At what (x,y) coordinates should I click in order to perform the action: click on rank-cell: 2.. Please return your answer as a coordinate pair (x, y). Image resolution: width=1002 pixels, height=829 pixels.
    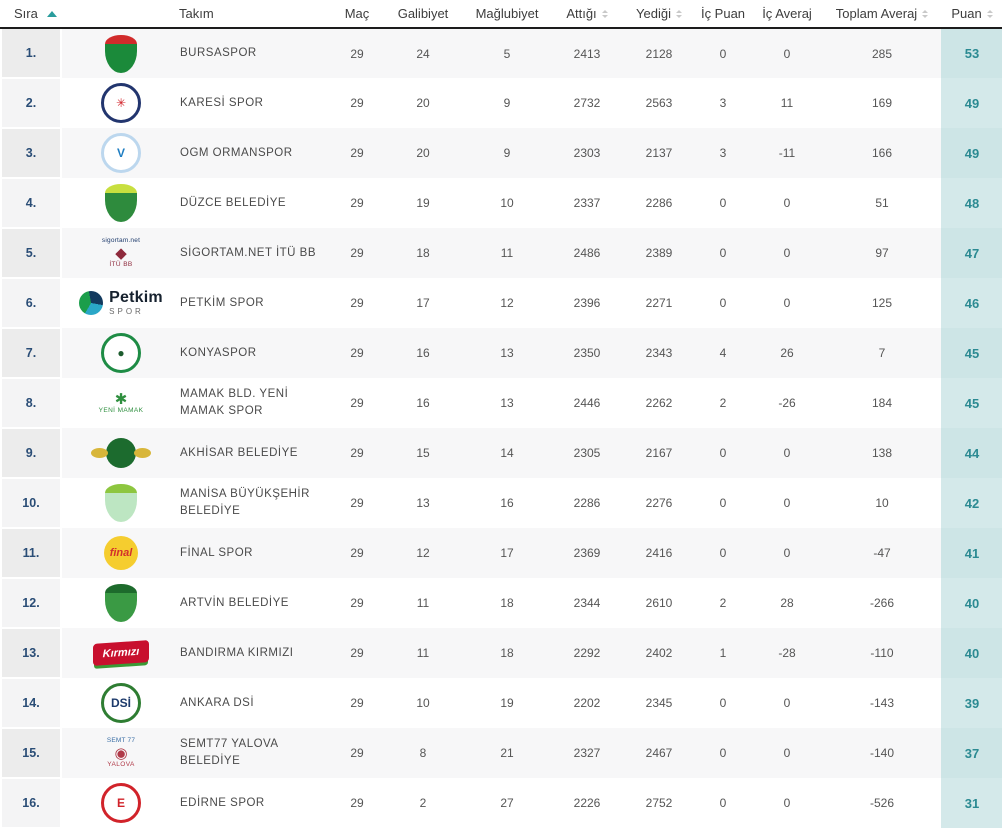
    Looking at the image, I should click on (31, 103).